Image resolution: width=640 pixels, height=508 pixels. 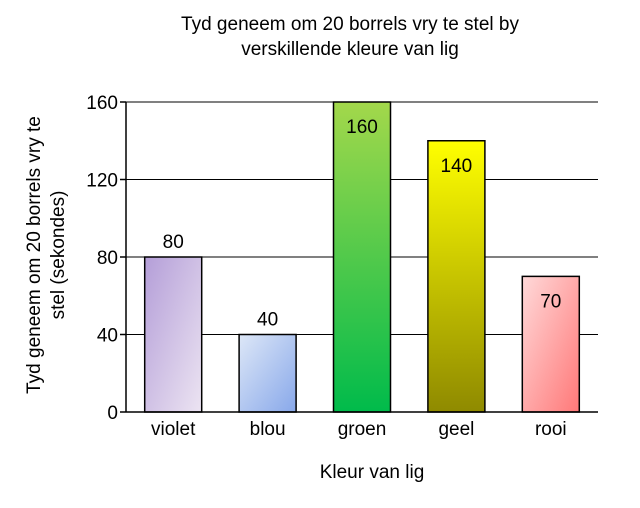 I want to click on category-label-groen: groen, so click(x=362, y=429).